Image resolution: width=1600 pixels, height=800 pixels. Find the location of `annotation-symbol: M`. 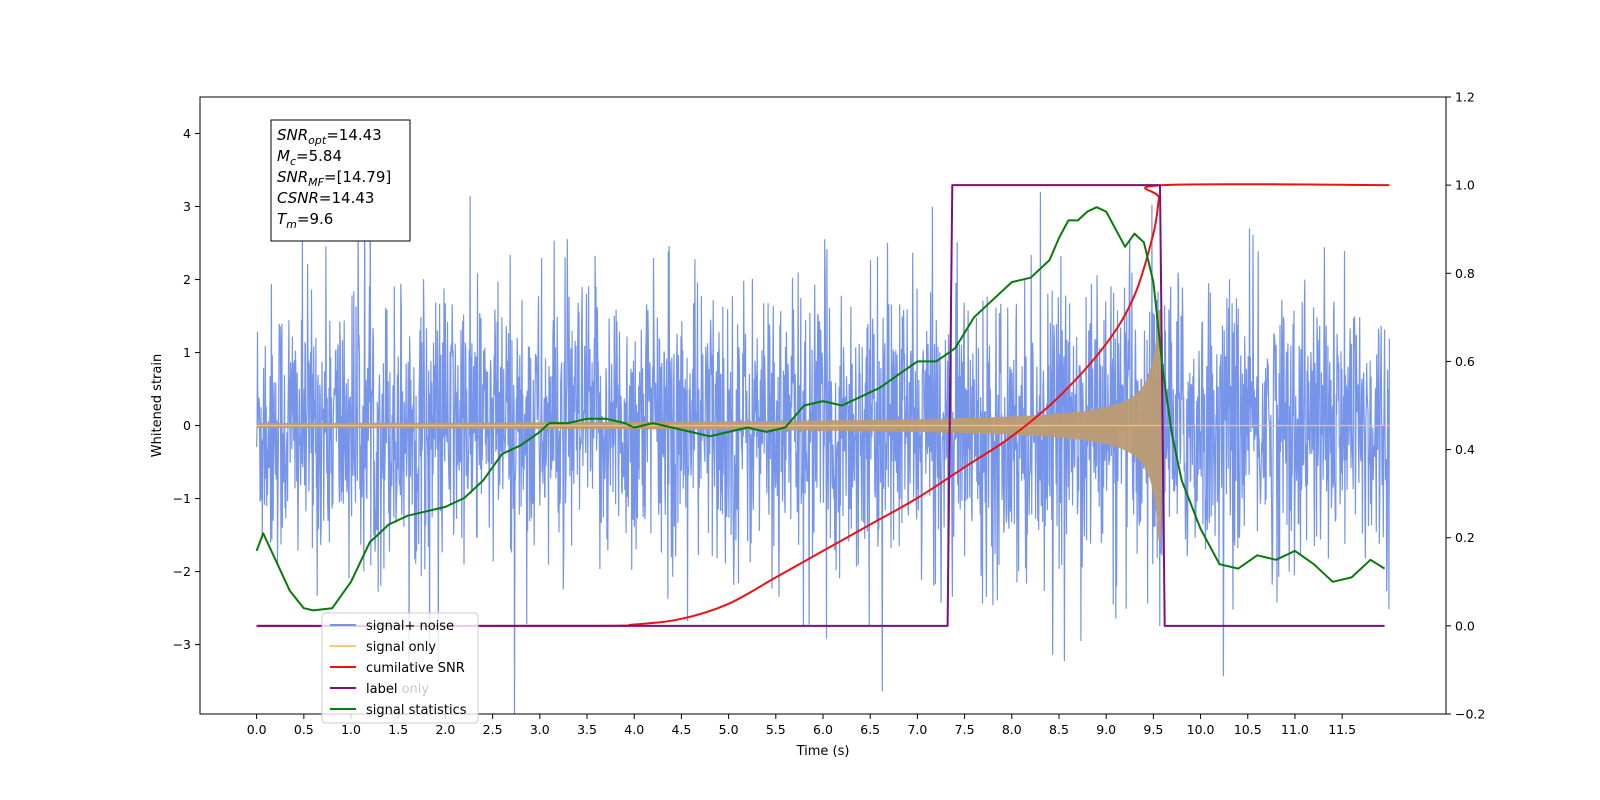

annotation-symbol: M is located at coordinates (283, 156).